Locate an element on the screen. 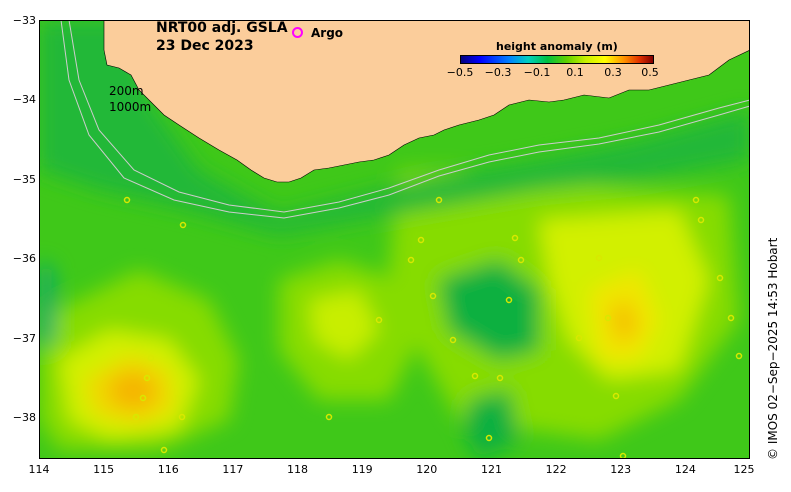 The width and height of the screenshot is (791, 492). y-tick-34: −34 is located at coordinates (24, 99).